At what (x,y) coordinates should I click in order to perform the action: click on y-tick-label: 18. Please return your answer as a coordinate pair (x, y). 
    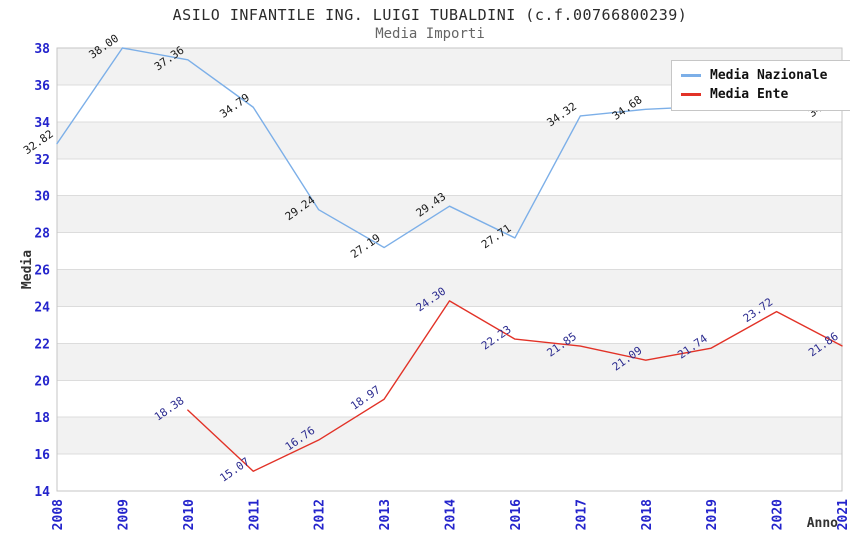
    Looking at the image, I should click on (42, 418).